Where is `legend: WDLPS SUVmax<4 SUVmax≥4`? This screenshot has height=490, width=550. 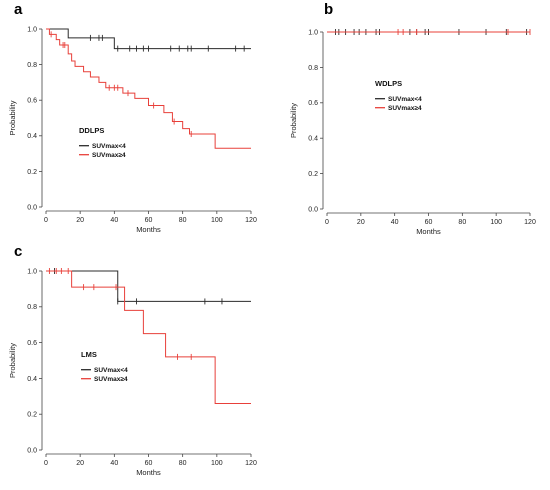
legend: WDLPS SUVmax<4 SUVmax≥4 is located at coordinates (398, 95).